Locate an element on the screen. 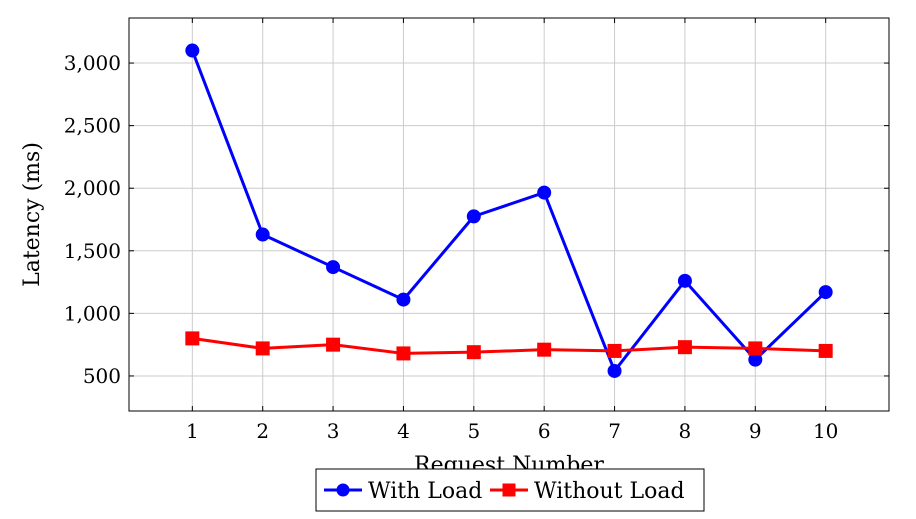 The height and width of the screenshot is (519, 916). x-tick-label: 3 is located at coordinates (333, 431).